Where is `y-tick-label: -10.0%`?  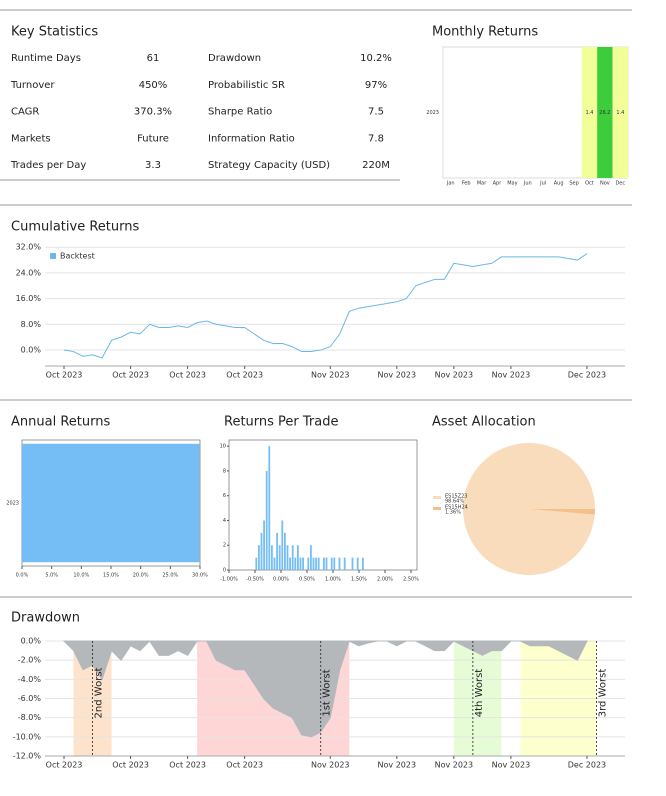
y-tick-label: -10.0% is located at coordinates (27, 736).